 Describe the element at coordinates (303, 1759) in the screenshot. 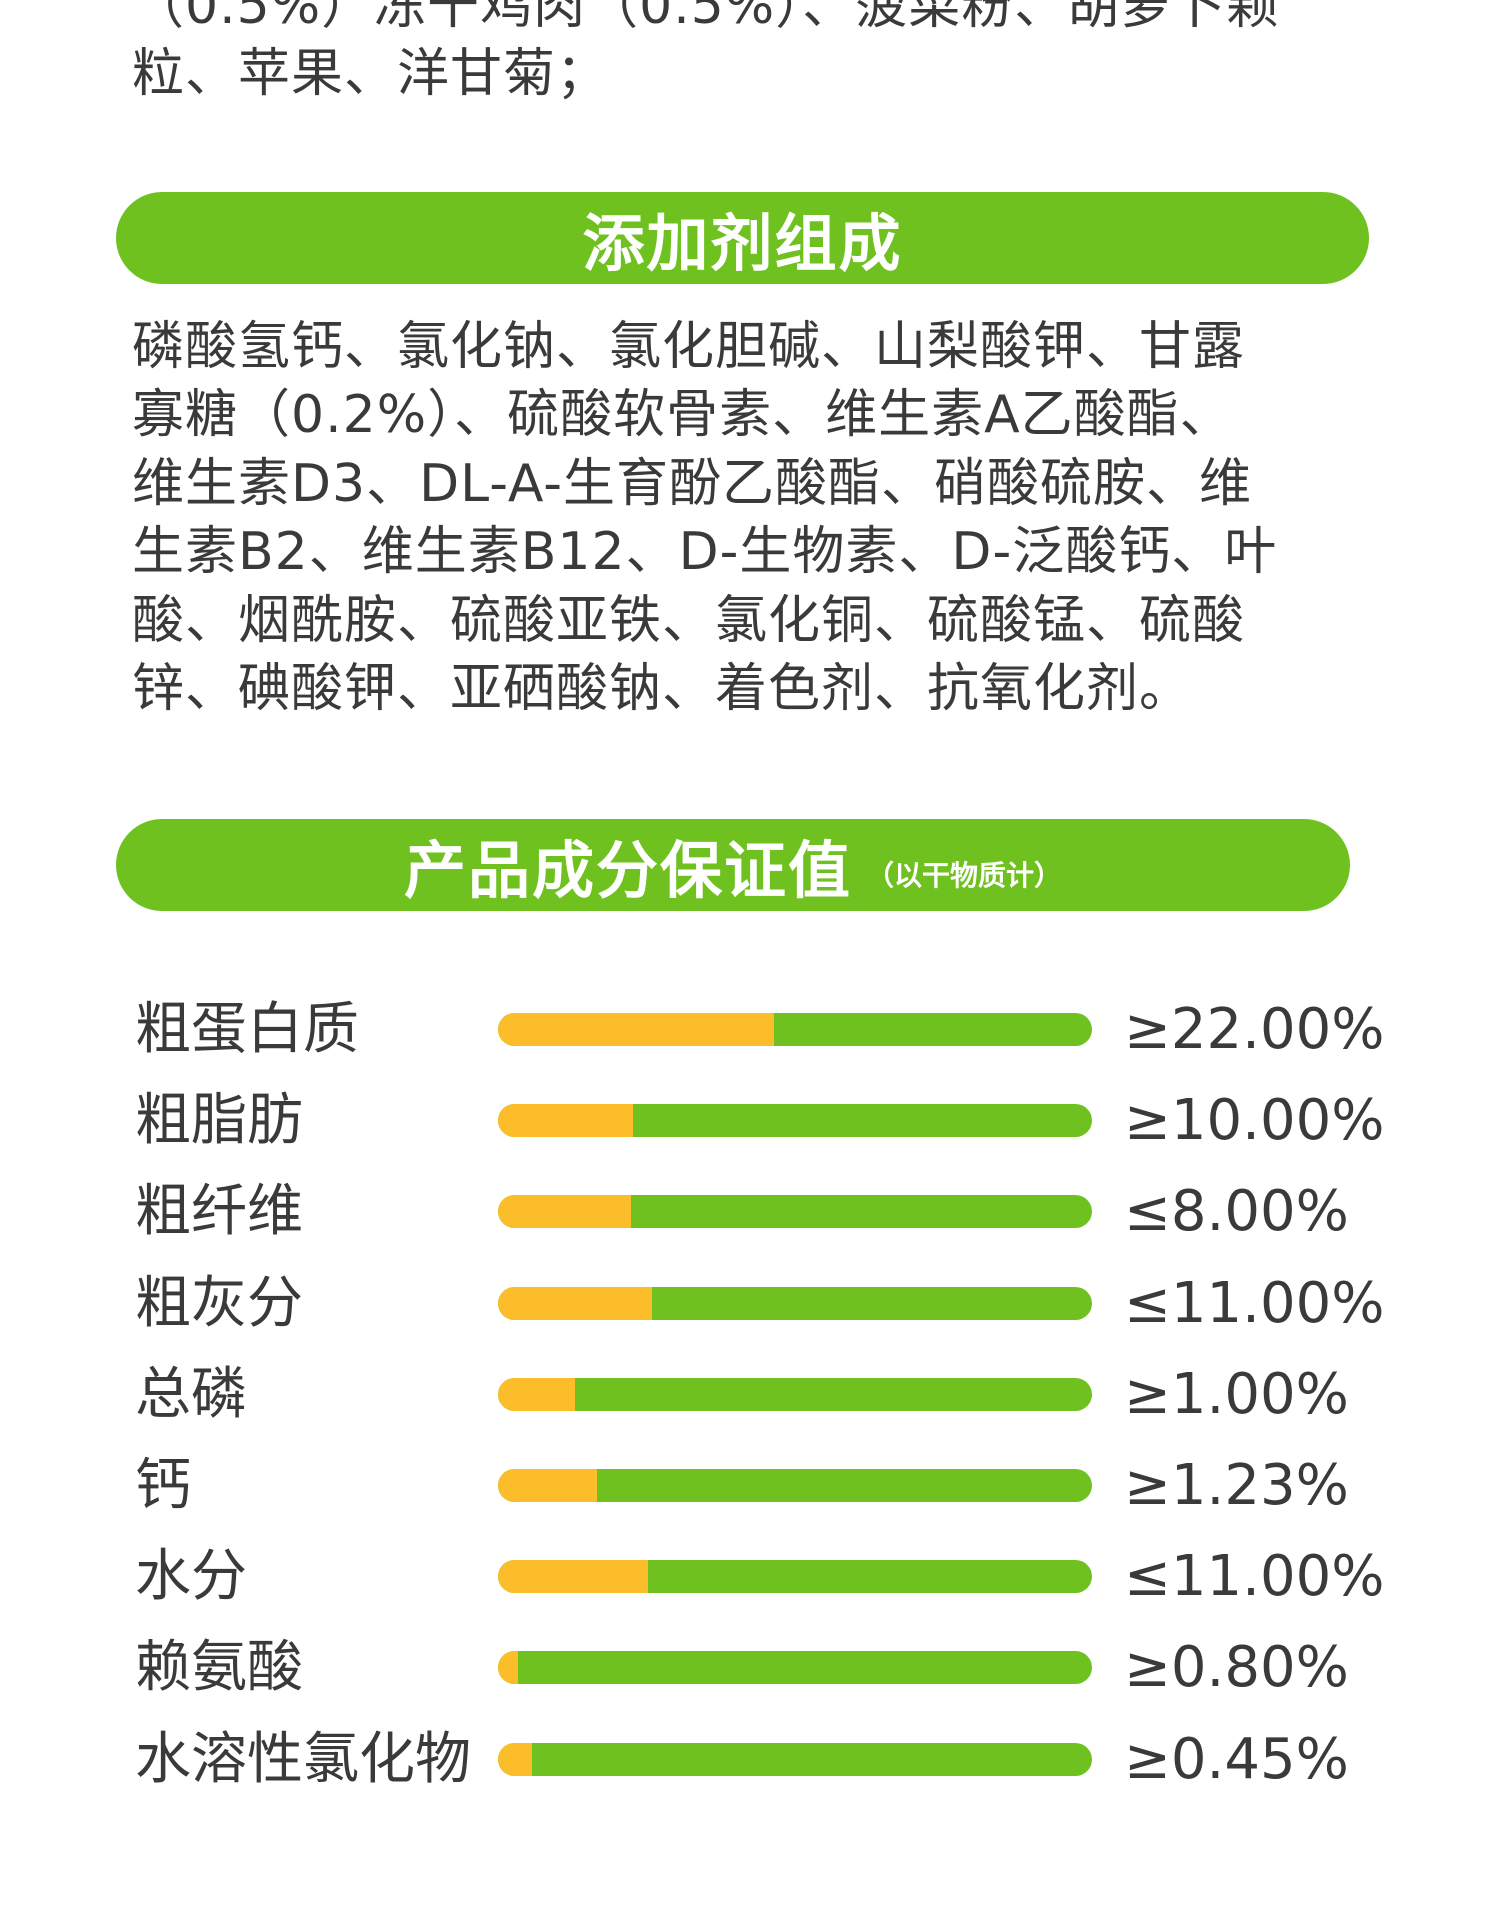

I see `row-label: 水溶性氯化物` at that location.